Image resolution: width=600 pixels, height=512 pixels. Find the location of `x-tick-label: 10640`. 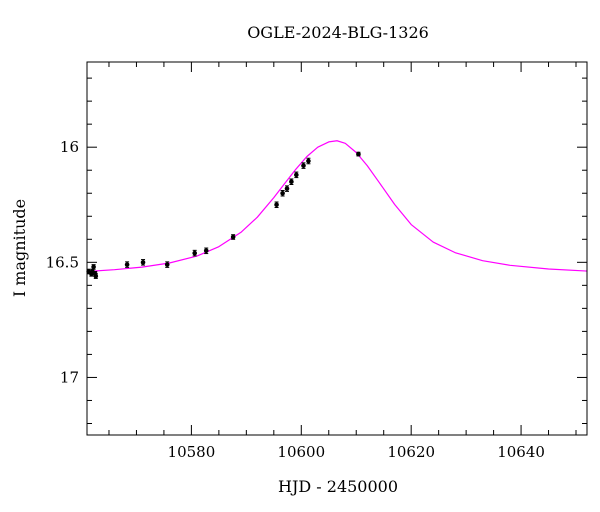

x-tick-label: 10640 is located at coordinates (521, 452).